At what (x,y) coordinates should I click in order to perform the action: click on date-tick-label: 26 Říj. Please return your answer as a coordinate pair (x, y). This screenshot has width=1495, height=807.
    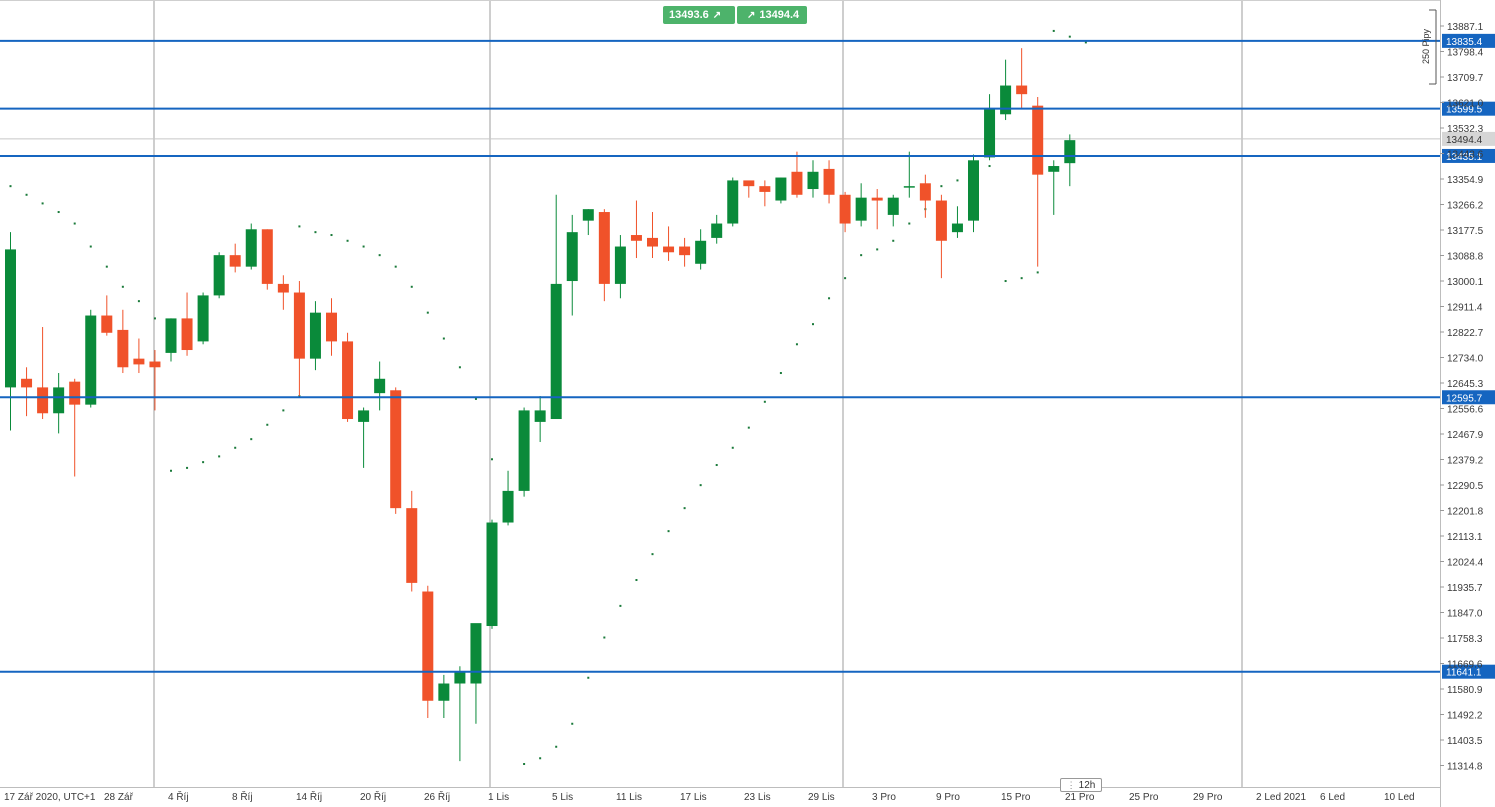
    Looking at the image, I should click on (437, 796).